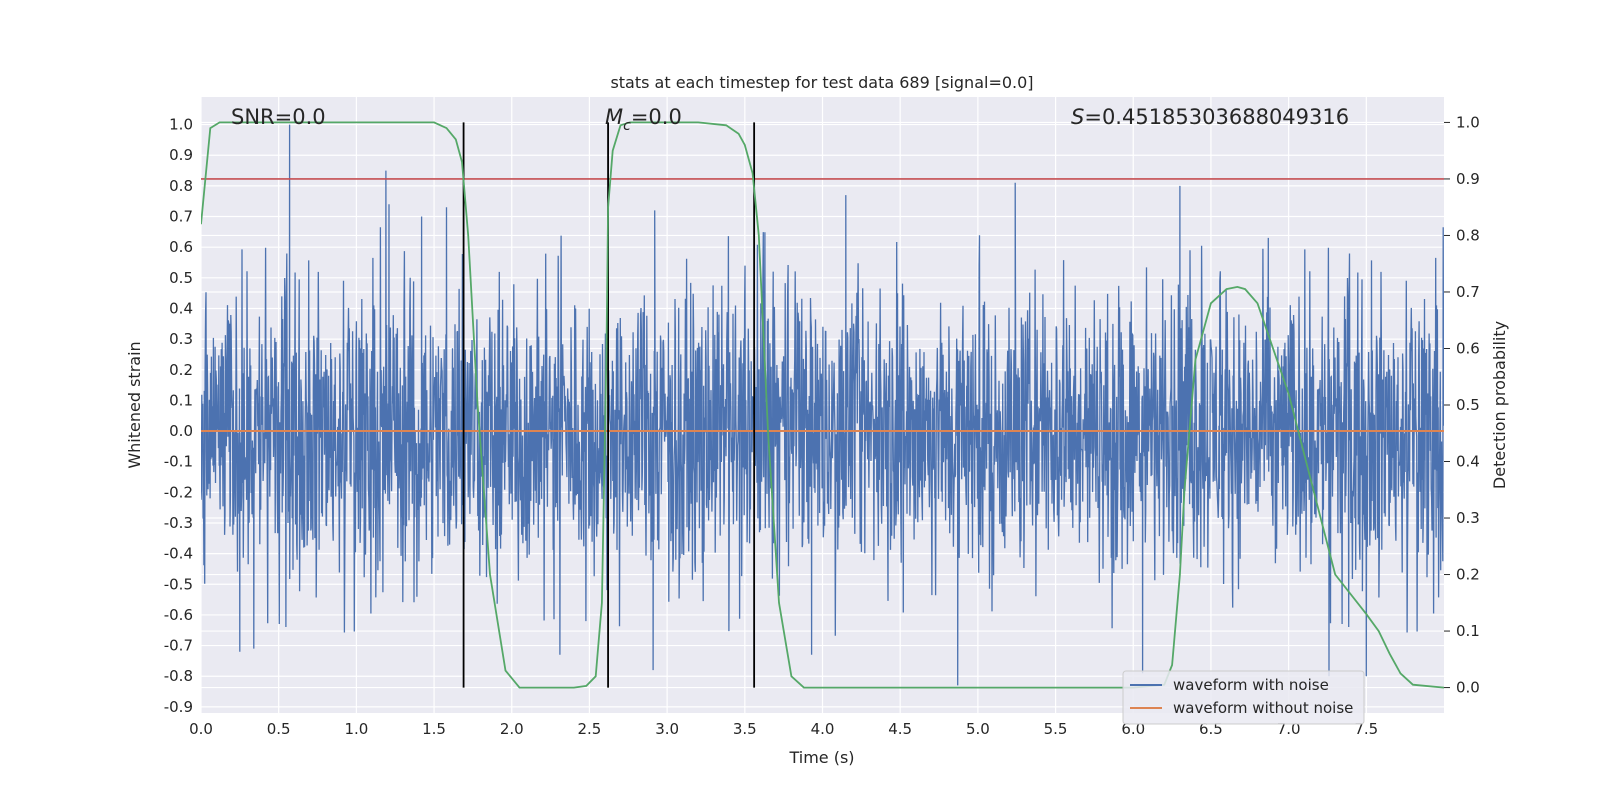  What do you see at coordinates (1499, 405) in the screenshot?
I see `y2-axis-label: Detection probability` at bounding box center [1499, 405].